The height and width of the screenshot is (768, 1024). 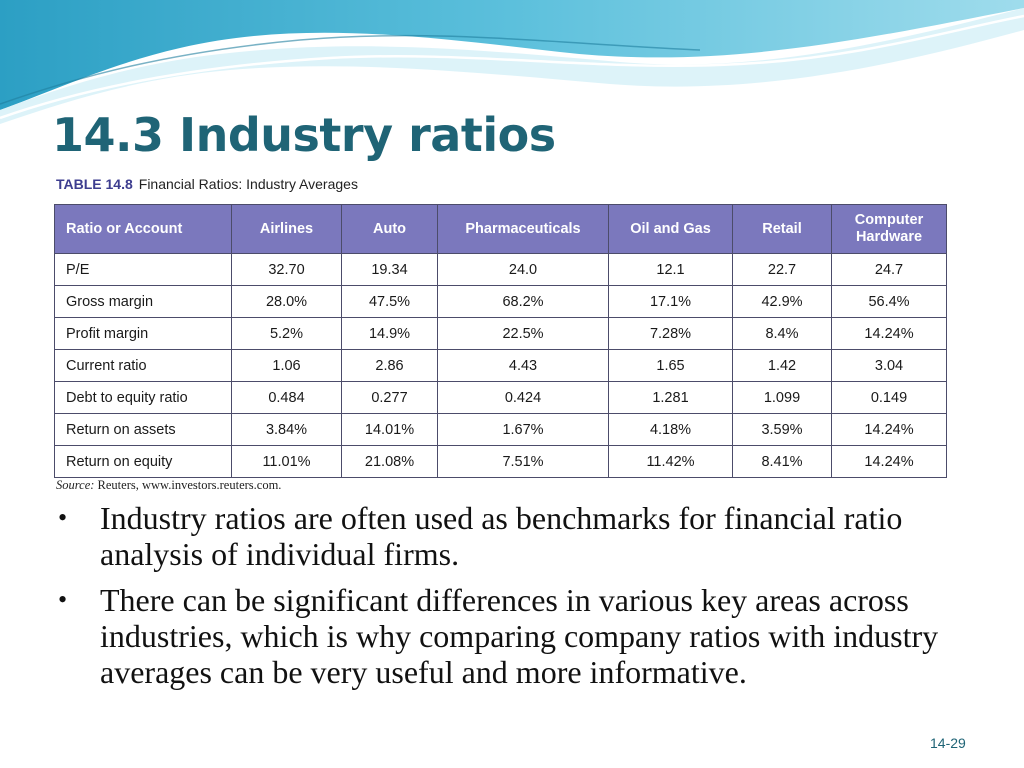 I want to click on table-row: P/E 32.70 19.34 24.0 12.1 22.7 24.7, so click(x=500, y=269).